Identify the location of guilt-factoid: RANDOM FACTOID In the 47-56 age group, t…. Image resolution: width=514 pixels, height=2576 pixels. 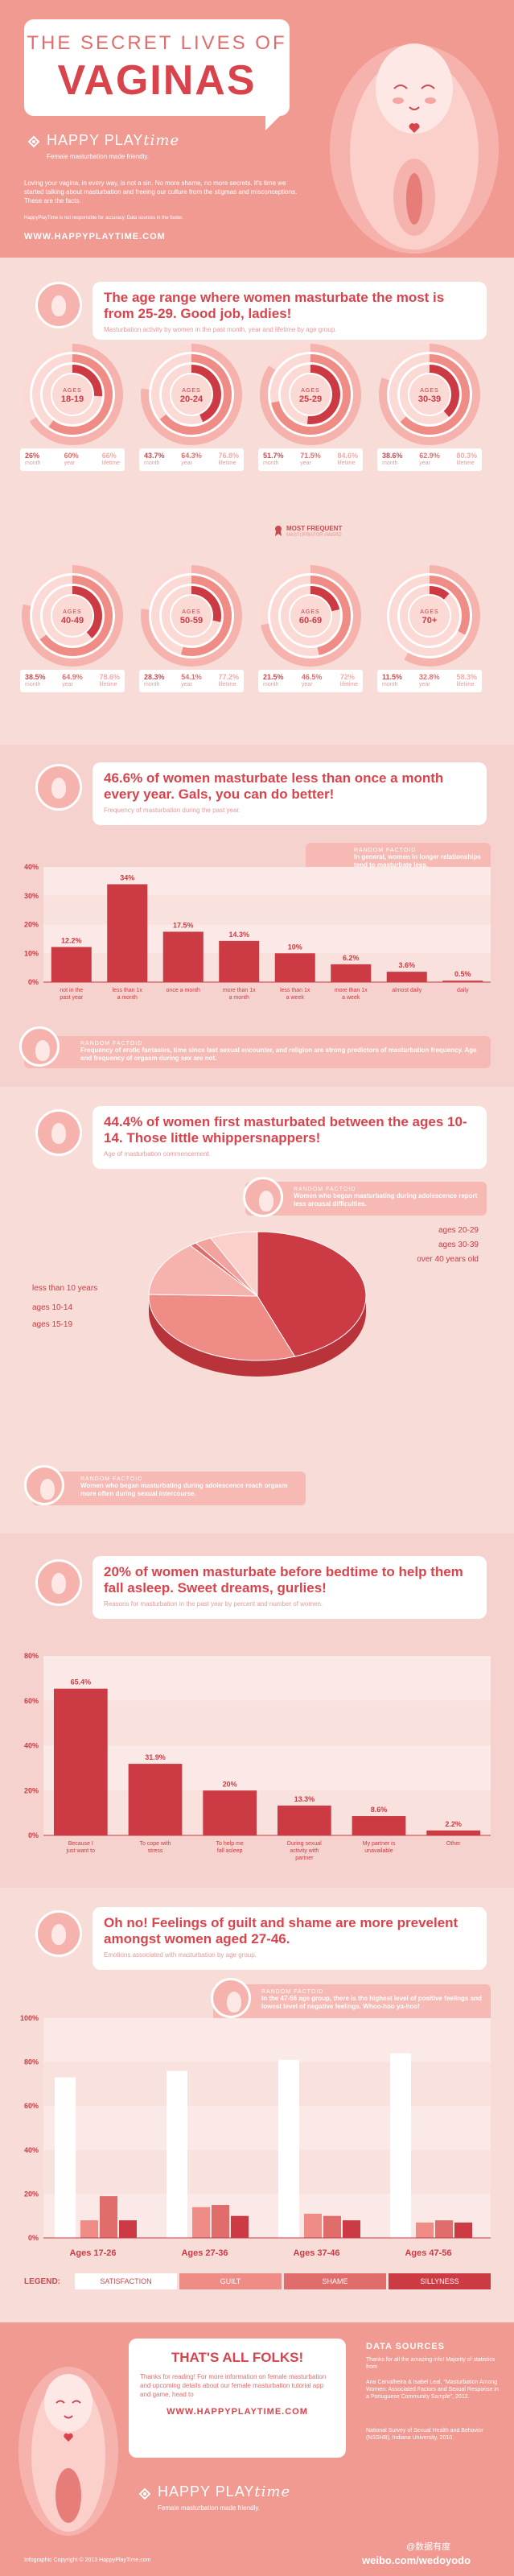
(352, 2002).